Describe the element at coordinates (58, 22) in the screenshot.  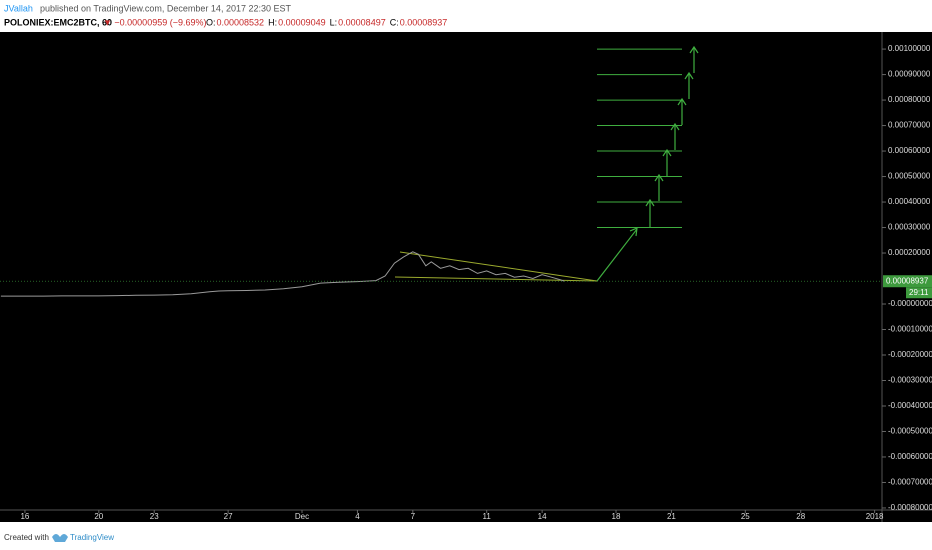
I see `symbol: POLONIEX:EMC2BTC, 60` at that location.